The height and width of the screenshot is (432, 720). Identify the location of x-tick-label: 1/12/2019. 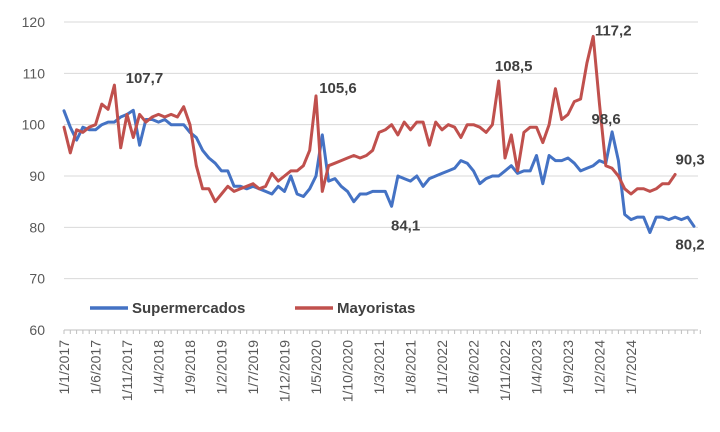
(285, 371).